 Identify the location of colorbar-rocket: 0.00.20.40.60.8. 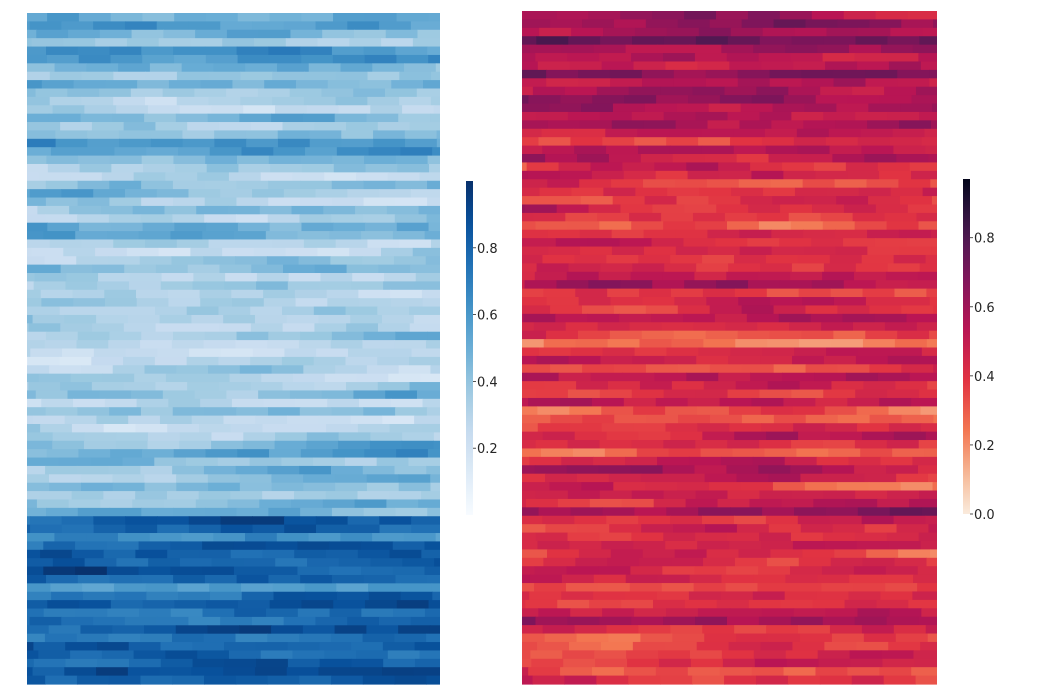
(979, 351).